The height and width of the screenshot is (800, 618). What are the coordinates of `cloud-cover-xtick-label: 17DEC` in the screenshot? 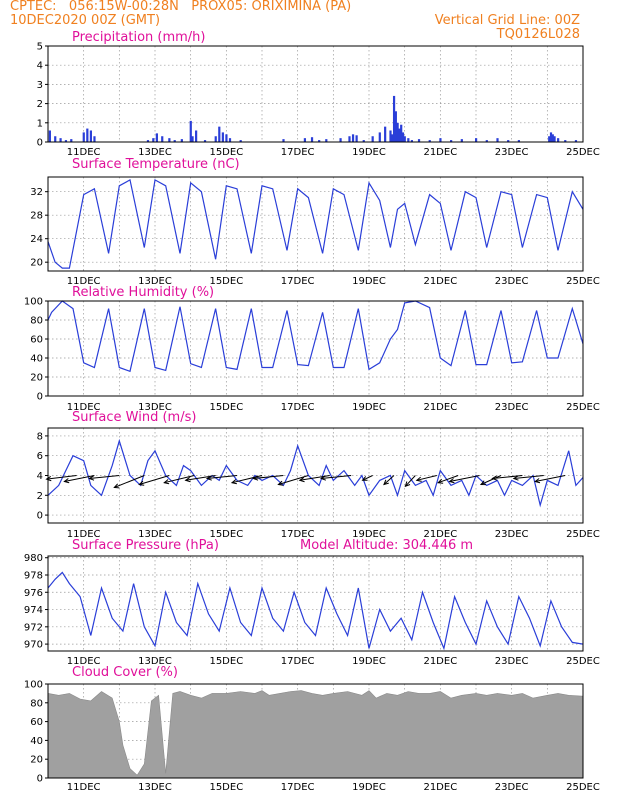 It's located at (298, 787).